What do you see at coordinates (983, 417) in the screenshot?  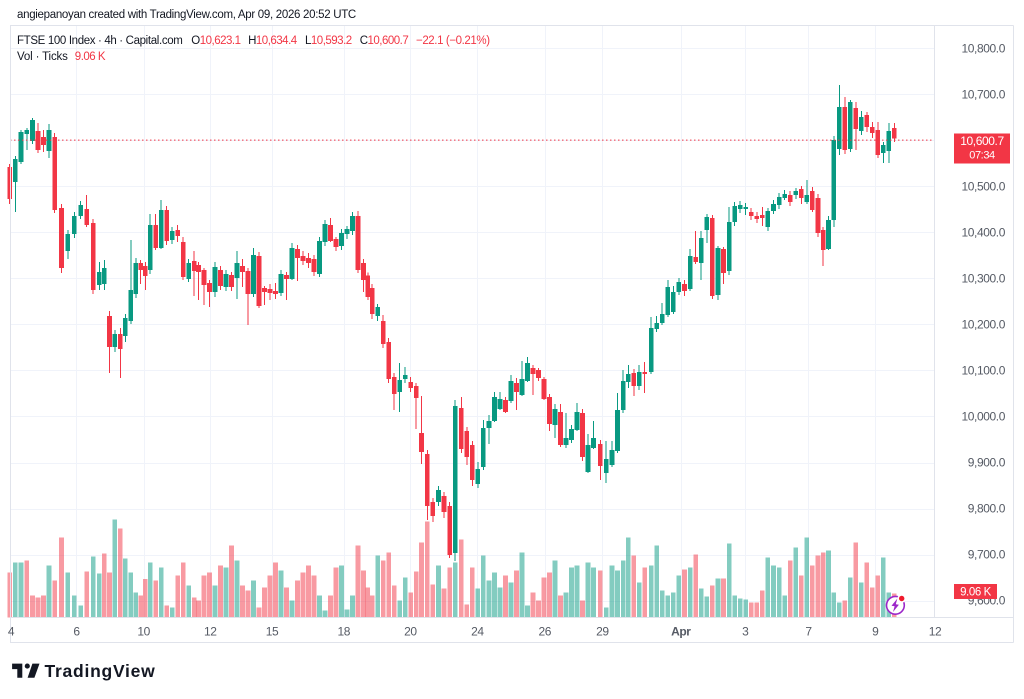 I see `svg-text: 10,000.0` at bounding box center [983, 417].